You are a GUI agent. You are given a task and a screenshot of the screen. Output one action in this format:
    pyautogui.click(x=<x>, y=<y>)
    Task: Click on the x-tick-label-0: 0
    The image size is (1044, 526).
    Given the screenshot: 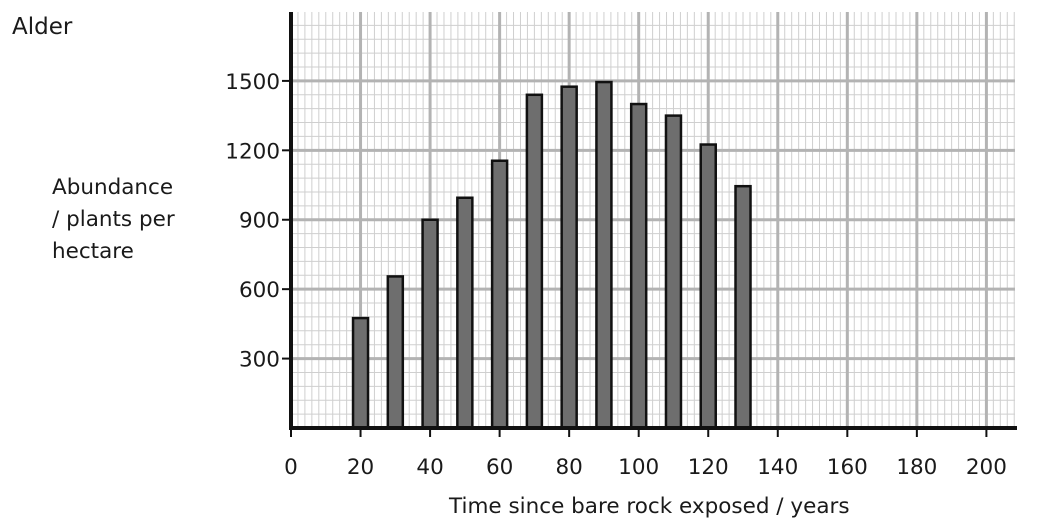 What is the action you would take?
    pyautogui.click(x=291, y=467)
    